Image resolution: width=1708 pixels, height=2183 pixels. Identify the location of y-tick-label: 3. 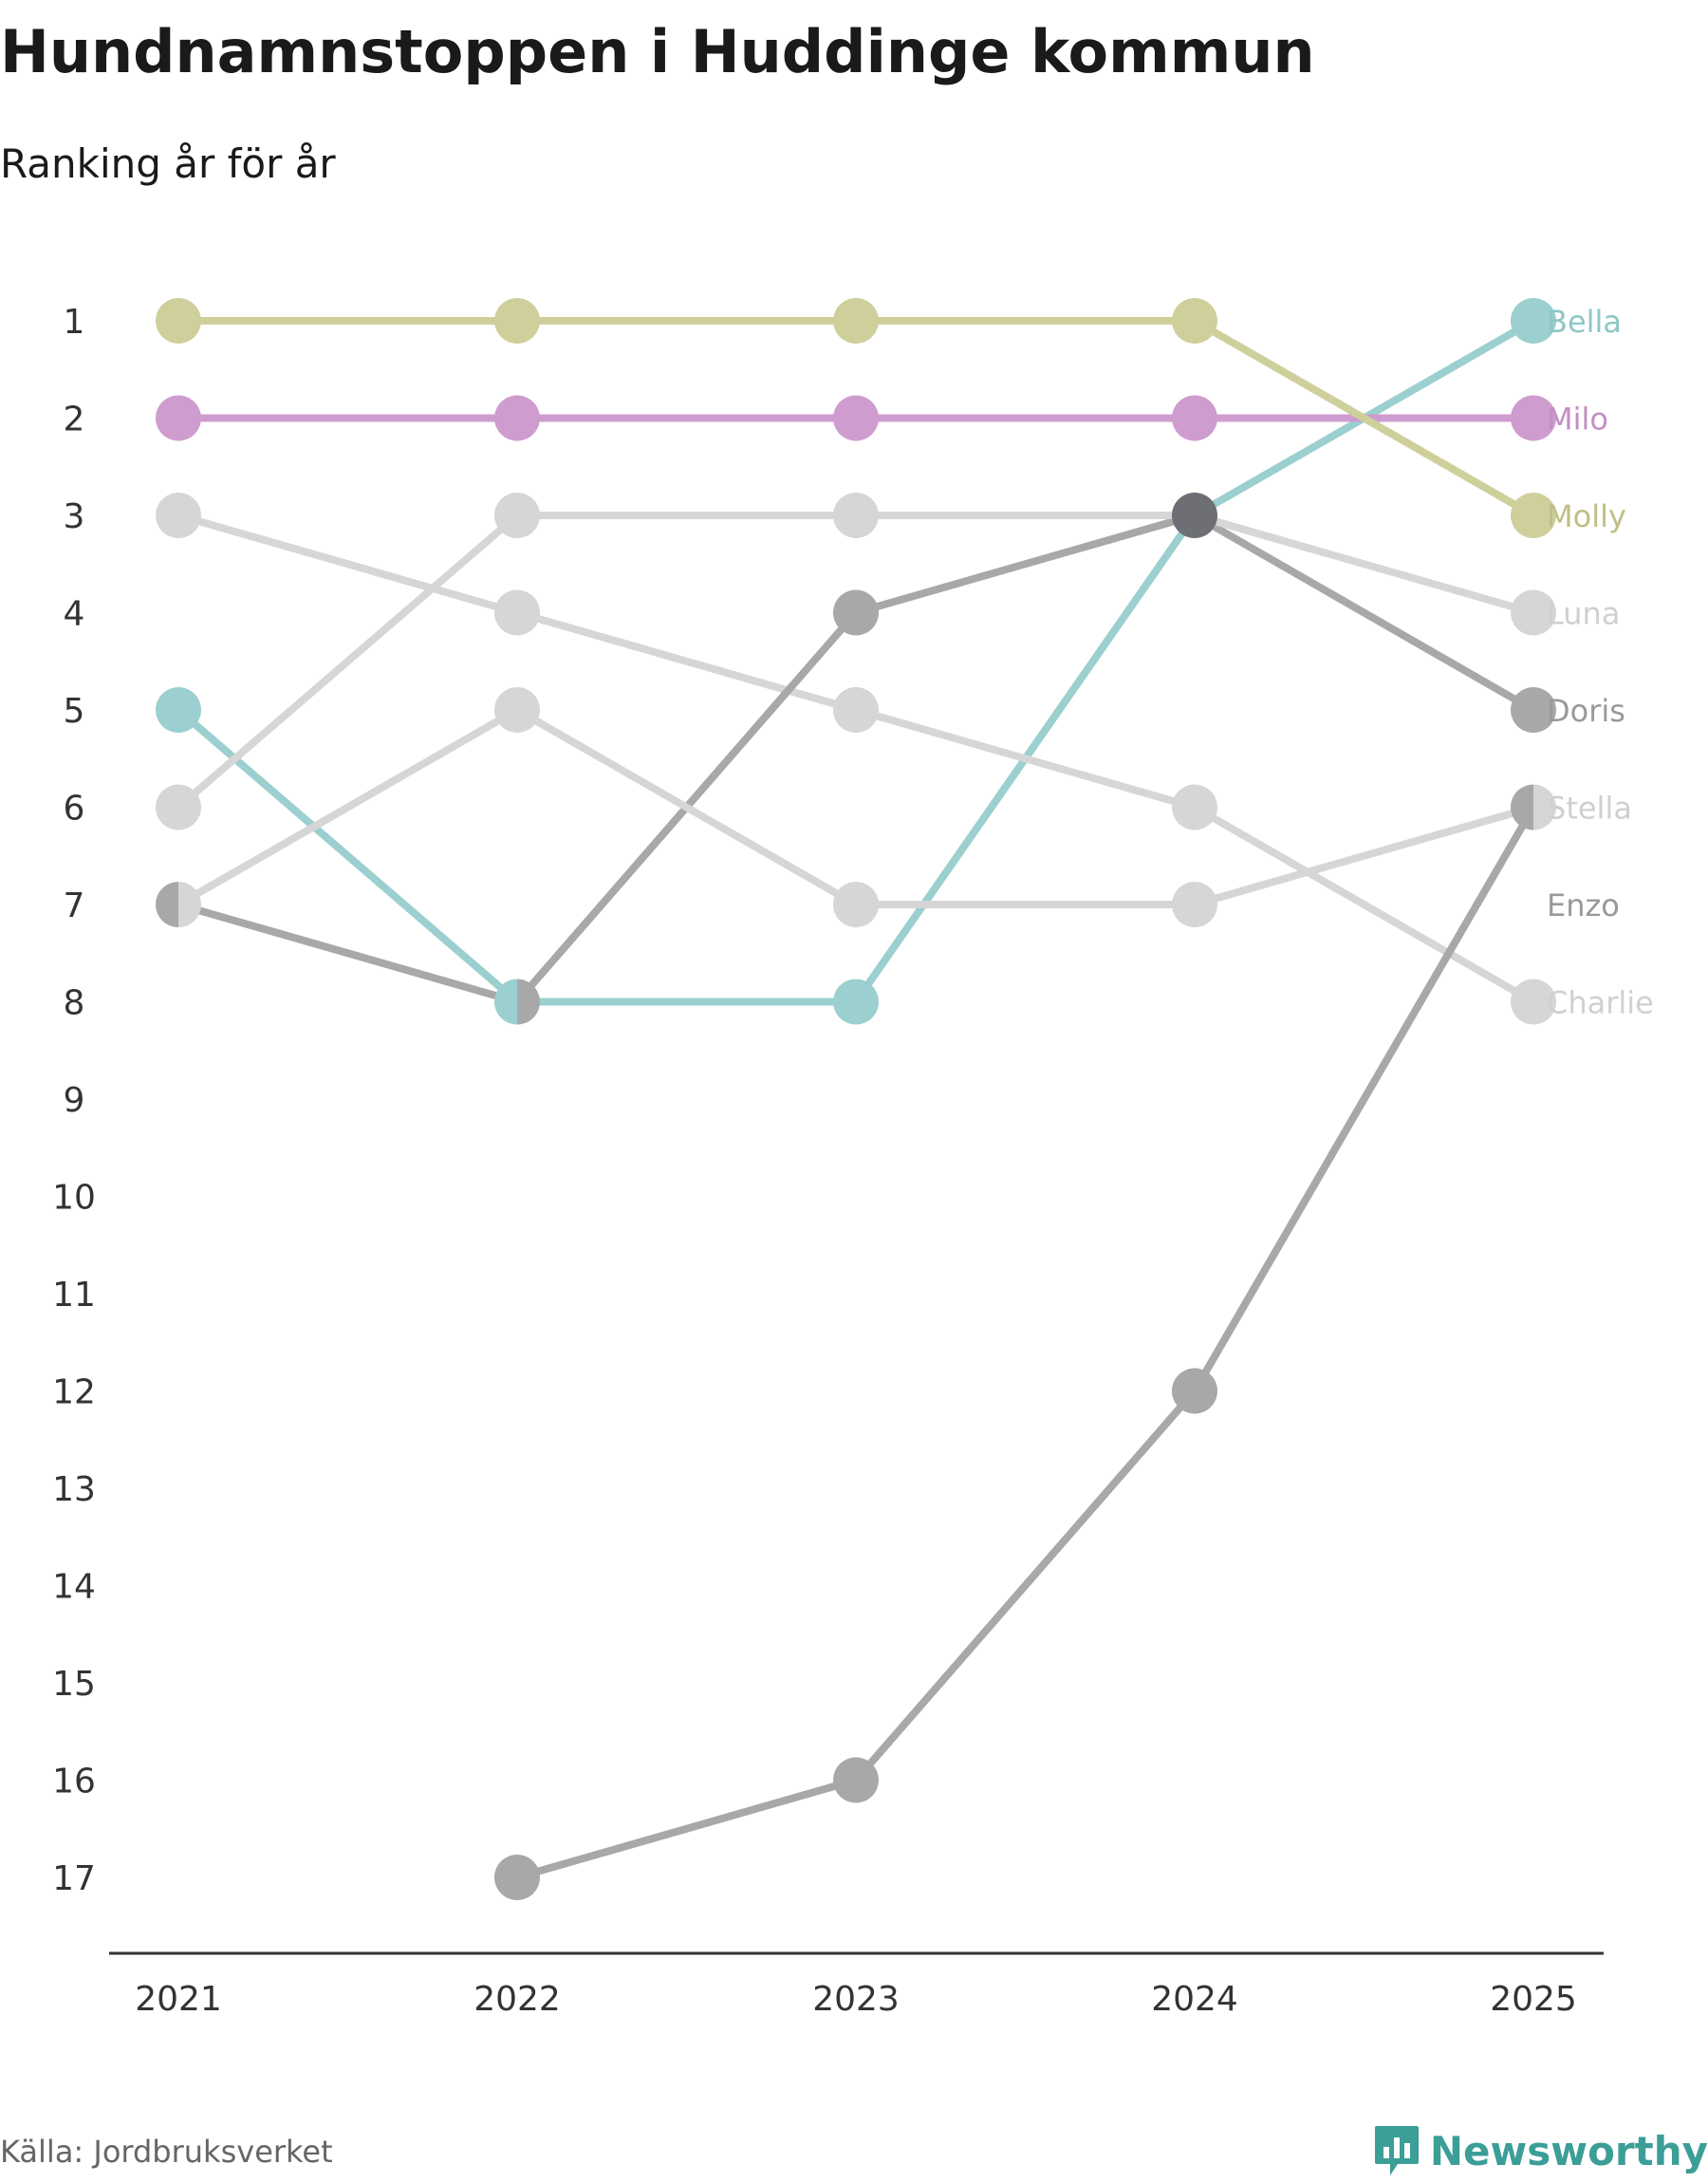
(75, 516).